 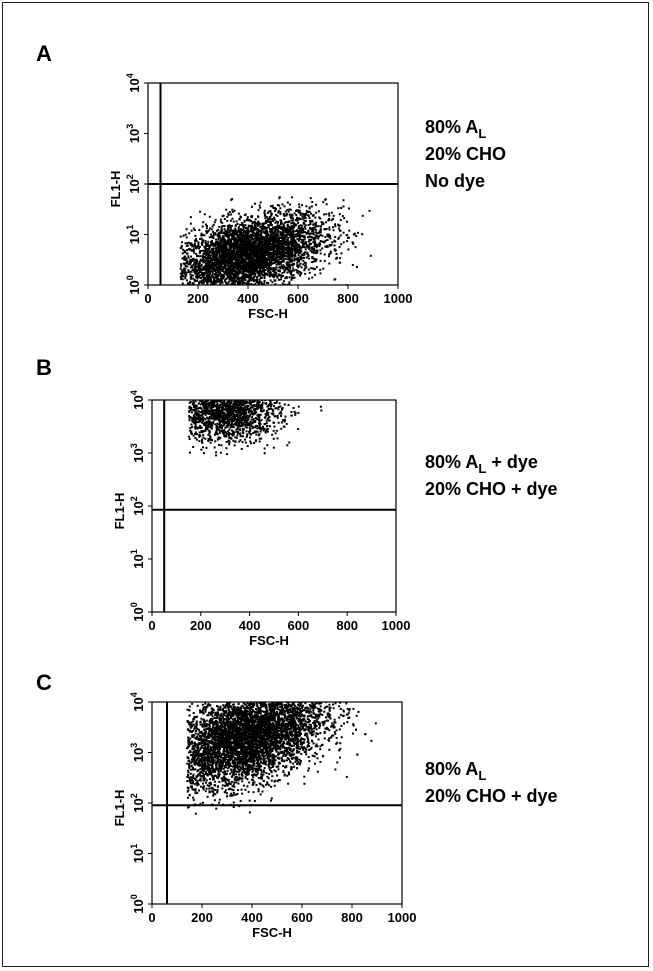 I want to click on x-tick-label: 1000, so click(x=398, y=298).